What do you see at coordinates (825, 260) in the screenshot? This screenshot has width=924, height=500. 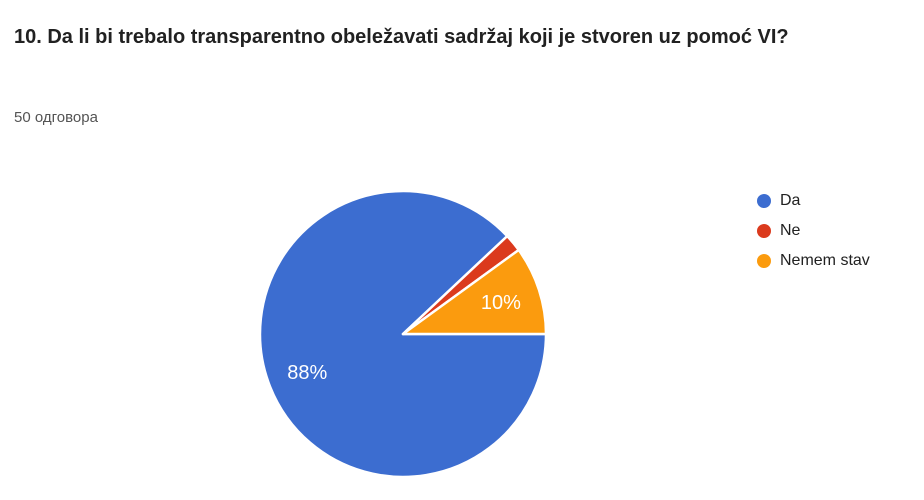 I see `legend-label: Nemem stav` at bounding box center [825, 260].